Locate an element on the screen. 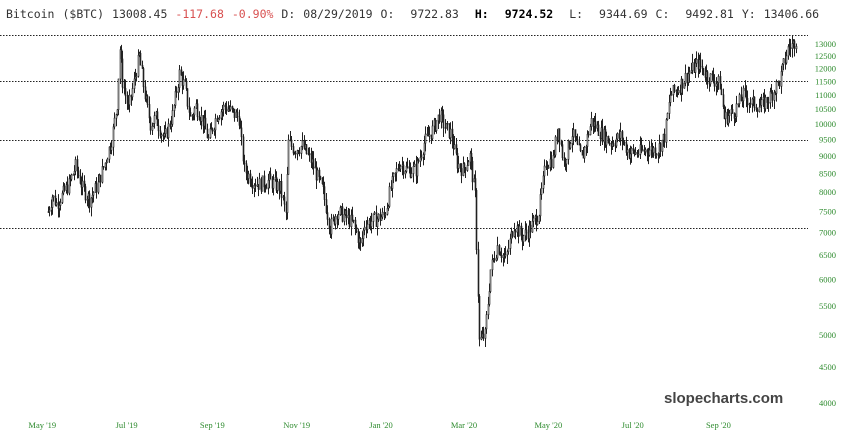 The image size is (844, 442). low-label: L: is located at coordinates (576, 14).